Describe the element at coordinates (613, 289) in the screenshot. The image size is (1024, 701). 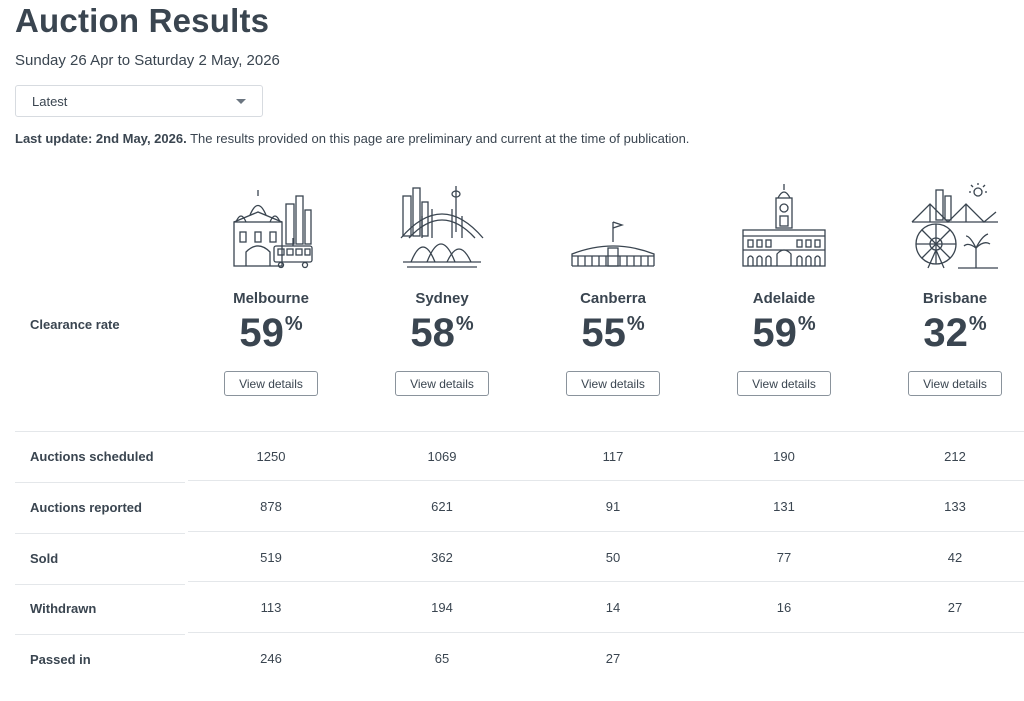
I see `city-column-canberra: Canberra 55% View details` at that location.